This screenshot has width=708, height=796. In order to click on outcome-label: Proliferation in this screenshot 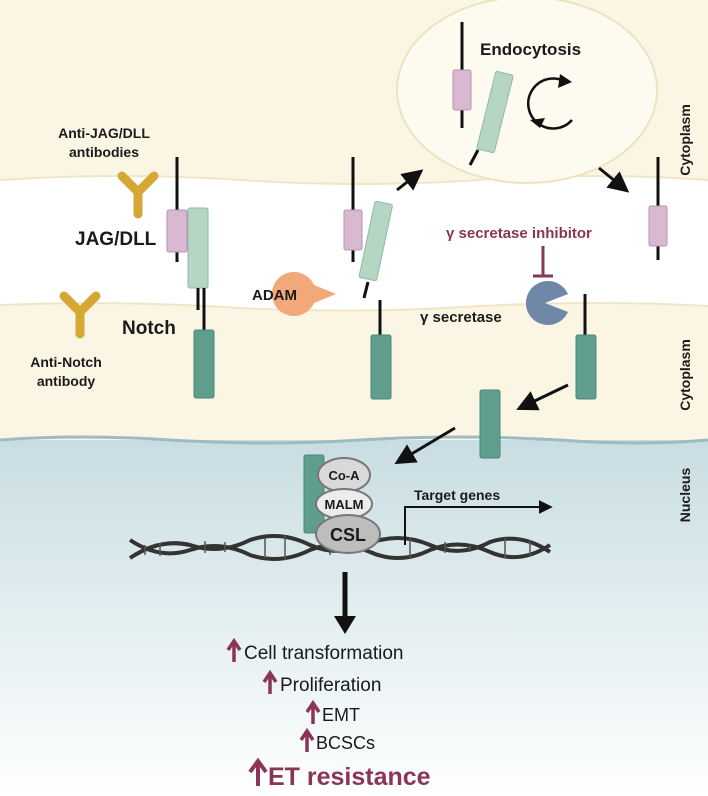, I will do `click(330, 685)`.